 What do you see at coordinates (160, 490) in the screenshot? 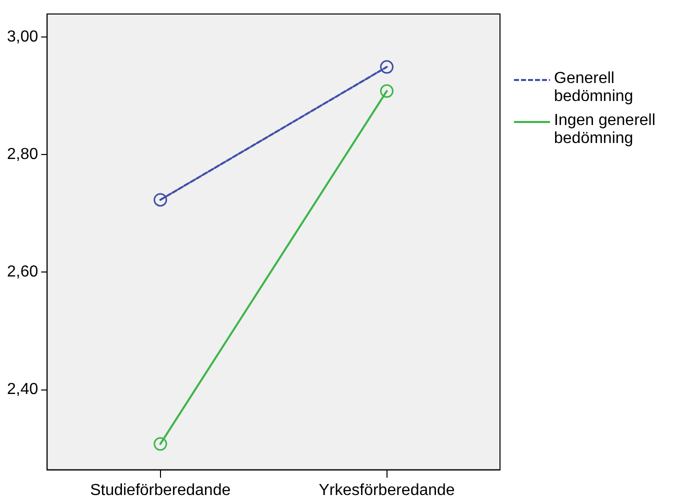
I see `x-tick-label: Studieförberedande` at bounding box center [160, 490].